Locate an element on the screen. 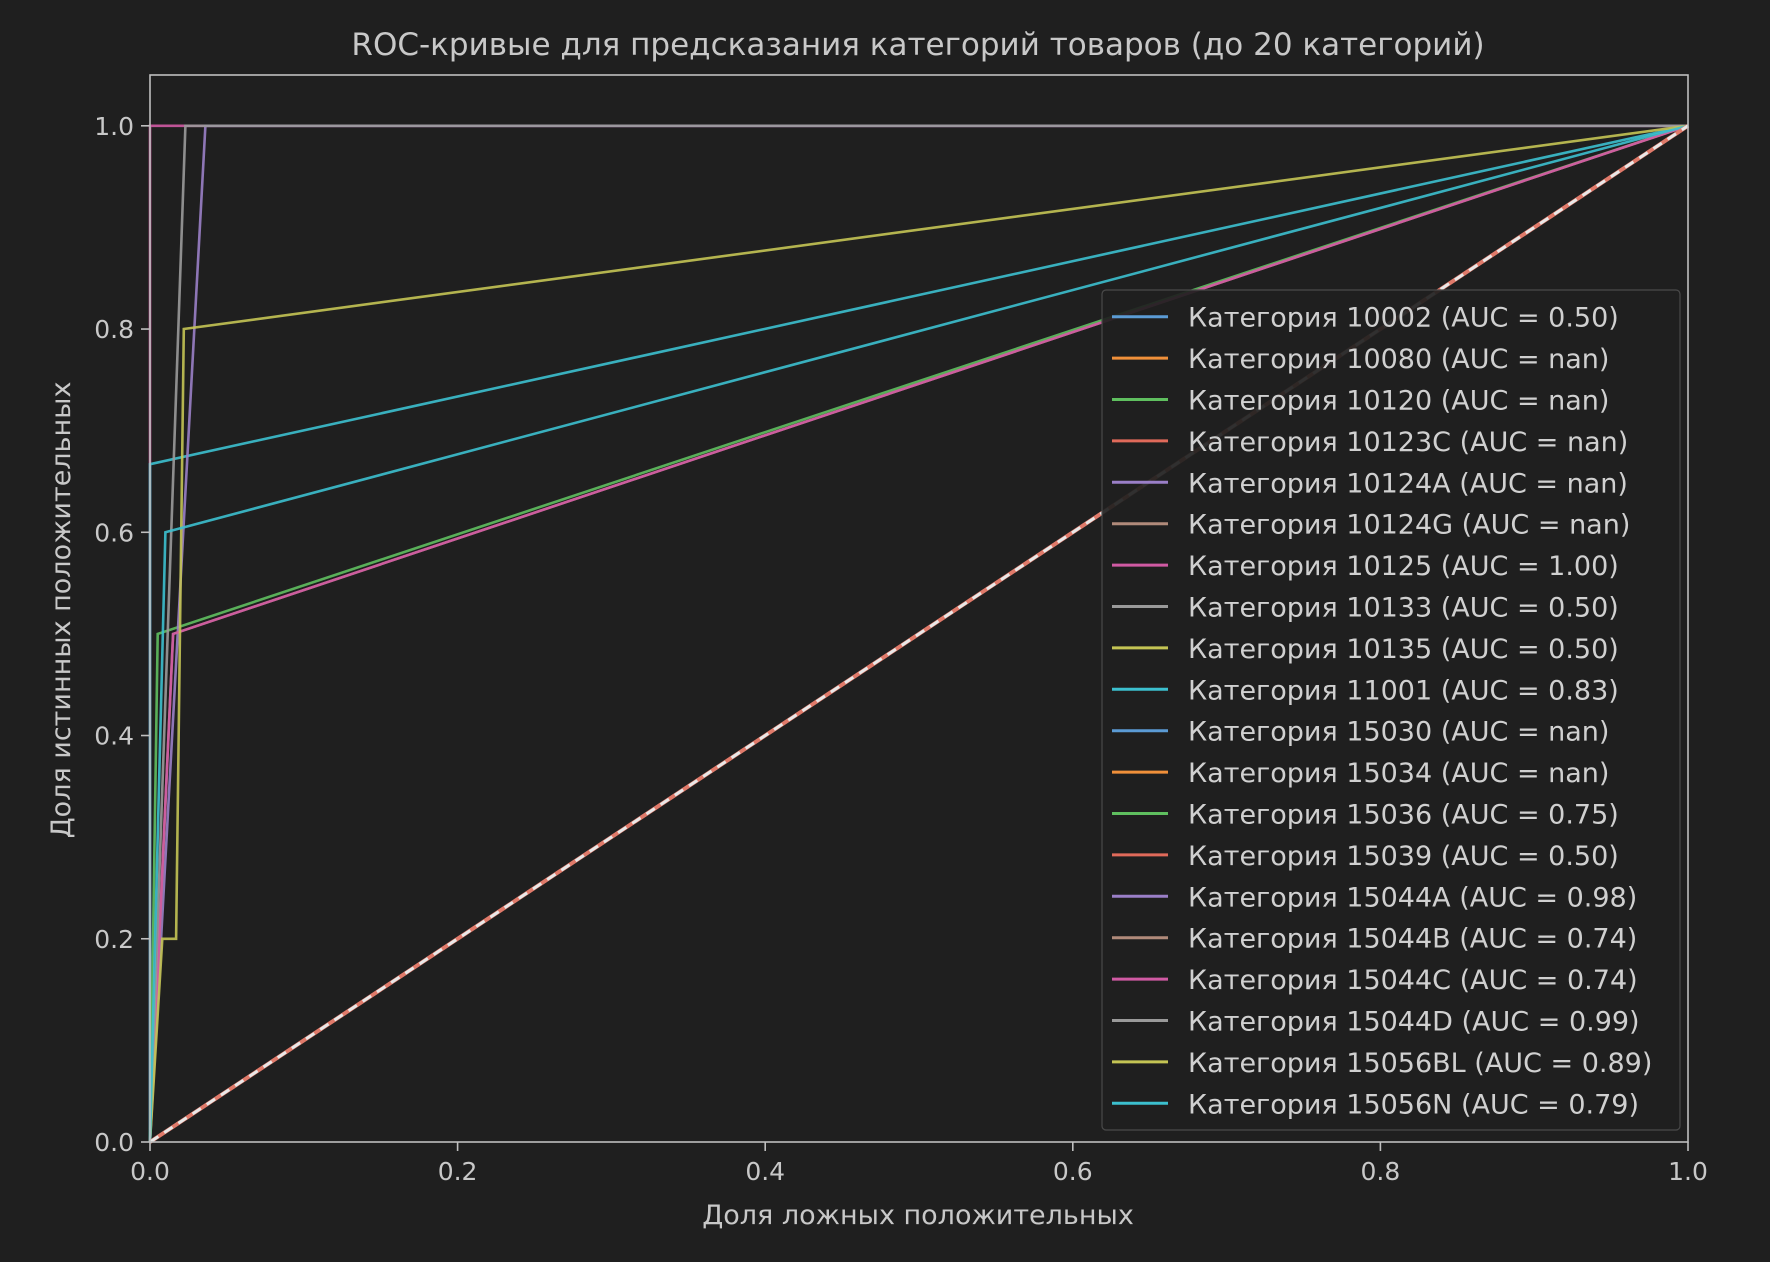 The image size is (1770, 1262). legend-entry-label: Категория 15044D (AUC = 0.99) is located at coordinates (1414, 1022).